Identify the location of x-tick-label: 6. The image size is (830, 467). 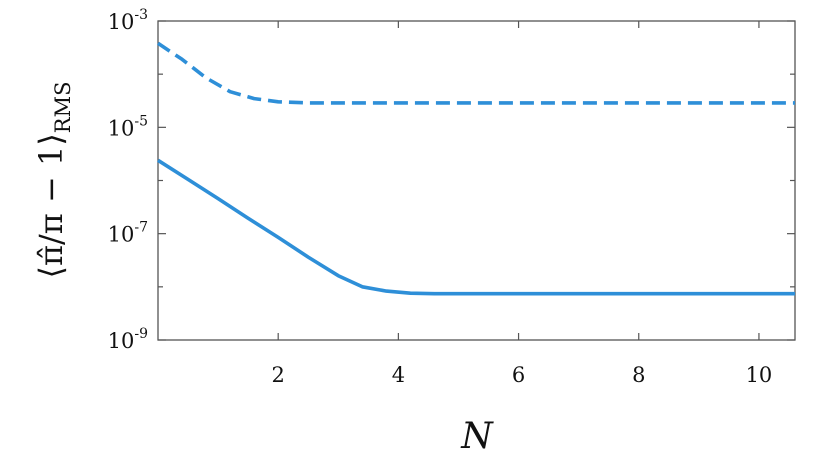
(518, 375).